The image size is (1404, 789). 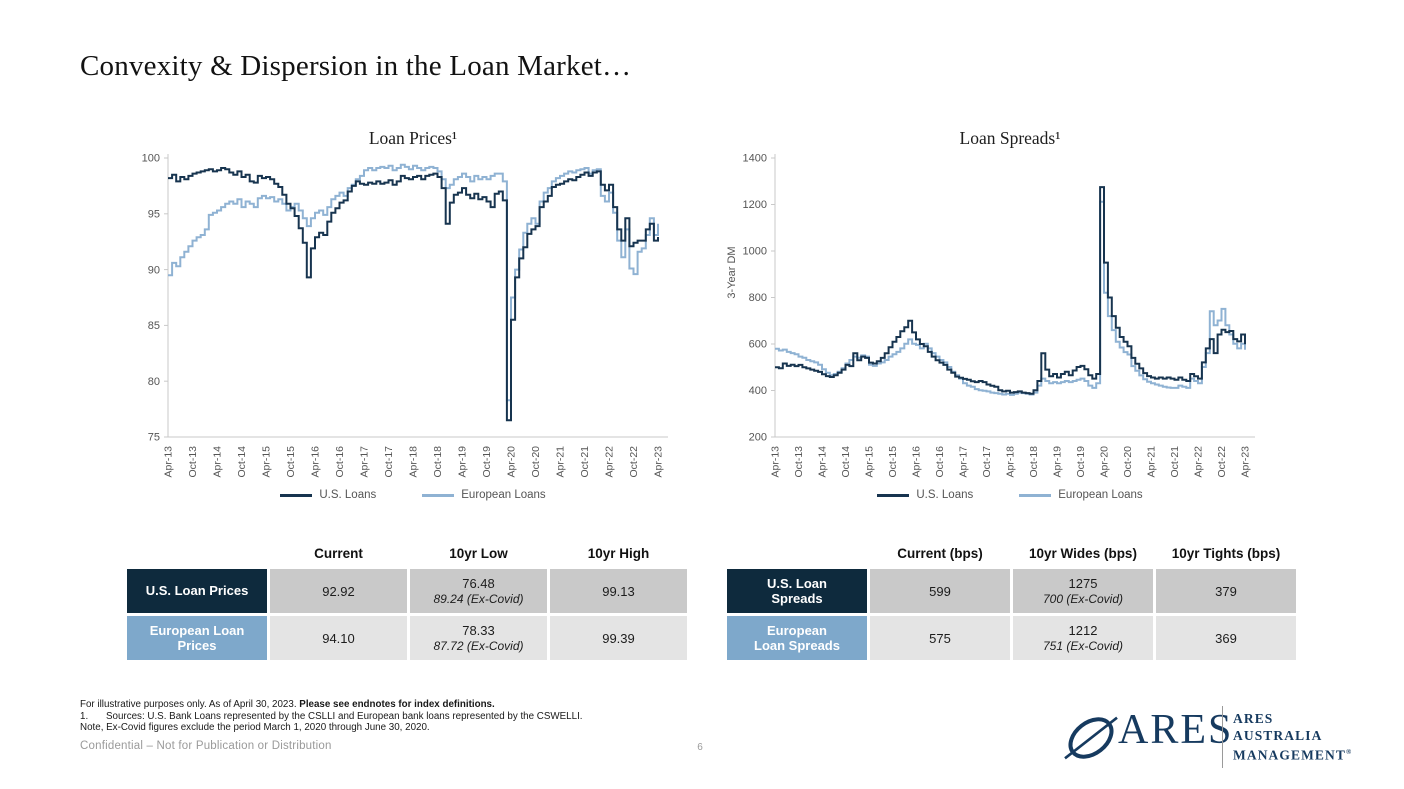 I want to click on cell-value: 379, so click(x=1226, y=591).